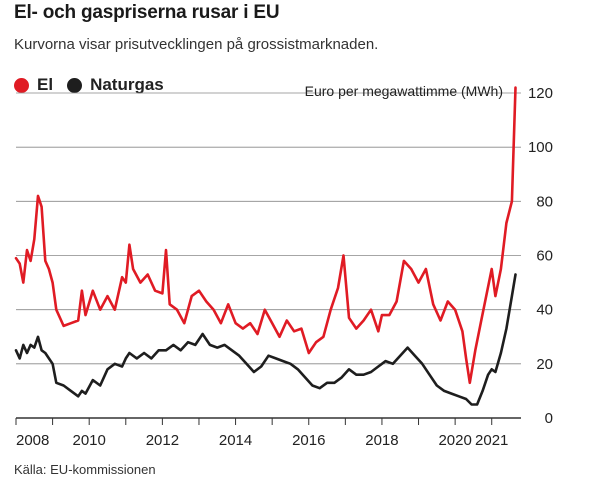  What do you see at coordinates (540, 93) in the screenshot?
I see `y-tick-label-120: 120` at bounding box center [540, 93].